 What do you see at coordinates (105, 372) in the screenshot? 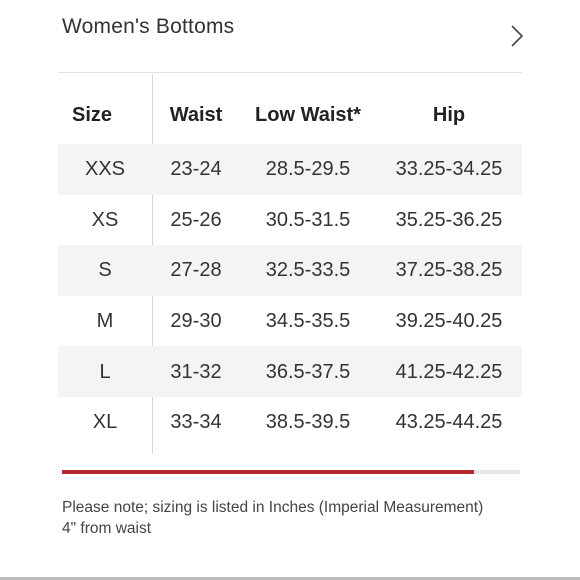
I see `cell-size: L` at bounding box center [105, 372].